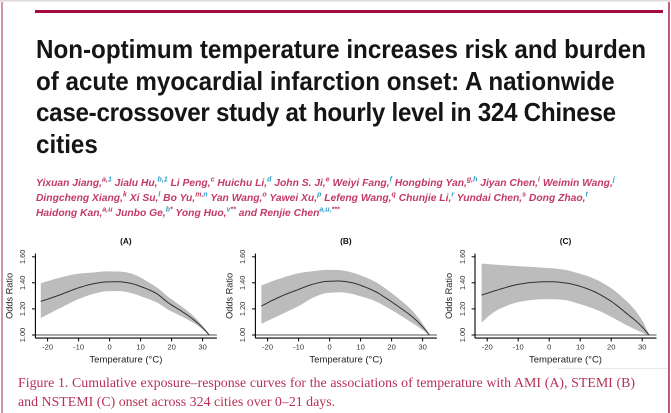 This screenshot has height=413, width=671. Describe the element at coordinates (566, 241) in the screenshot. I see `svg-text: (C)` at that location.